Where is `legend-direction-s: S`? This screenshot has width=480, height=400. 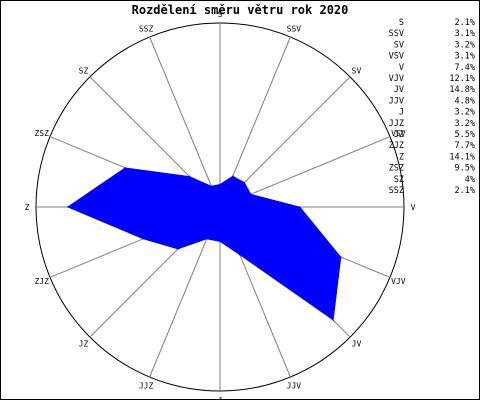 legend-direction-s: S is located at coordinates (401, 23).